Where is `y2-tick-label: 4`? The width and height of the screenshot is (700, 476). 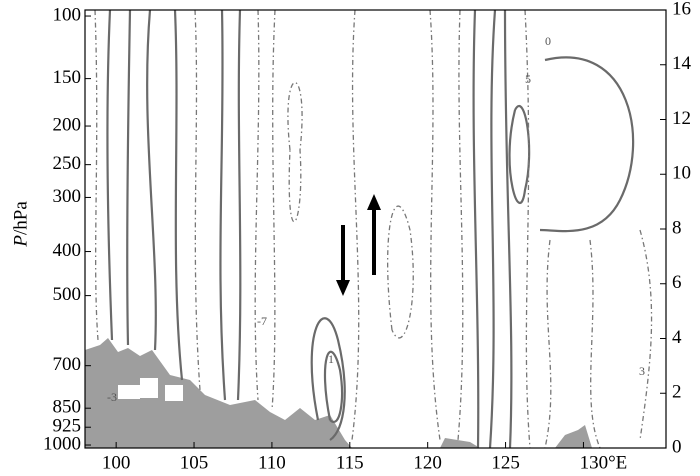
y2-tick-label: 4 is located at coordinates (677, 337).